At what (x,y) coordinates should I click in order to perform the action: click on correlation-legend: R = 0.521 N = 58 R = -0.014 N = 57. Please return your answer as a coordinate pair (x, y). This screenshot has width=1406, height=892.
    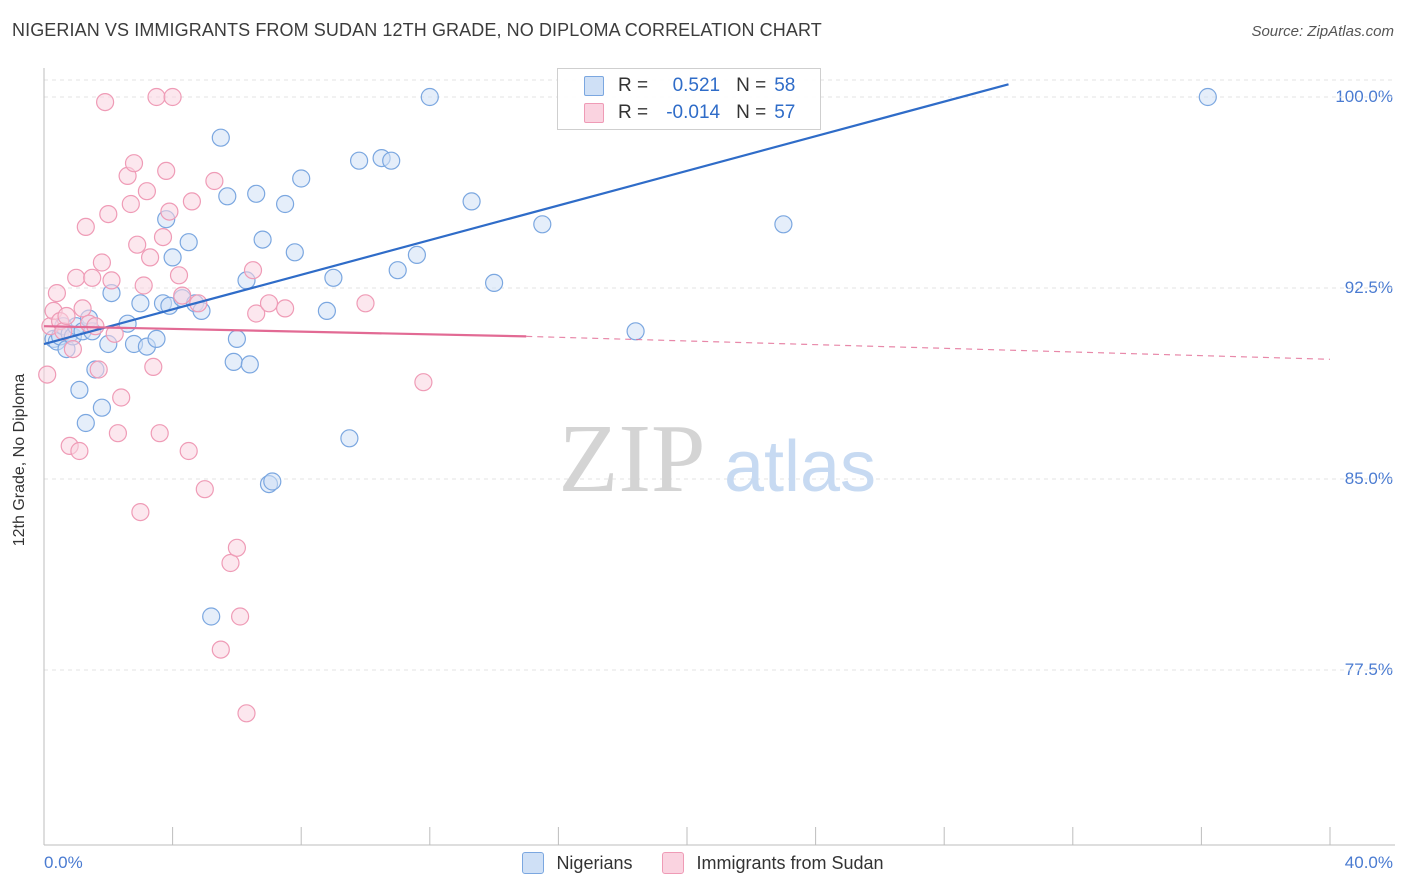
    Looking at the image, I should click on (689, 99).